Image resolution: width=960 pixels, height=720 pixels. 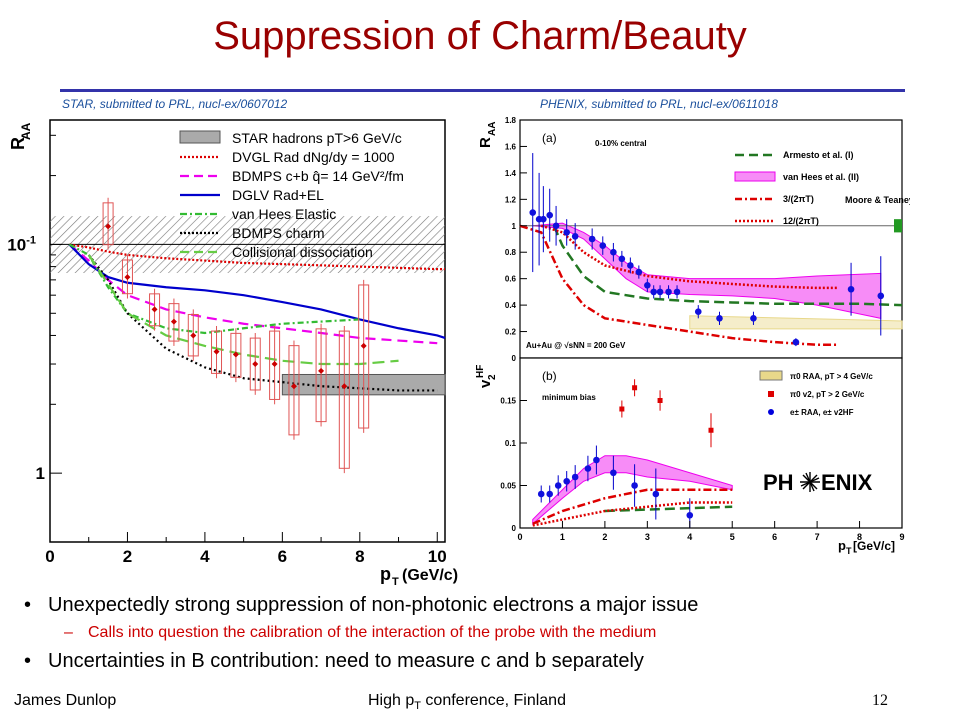 What do you see at coordinates (200, 137) in the screenshot?
I see `star-legend-swatch` at bounding box center [200, 137].